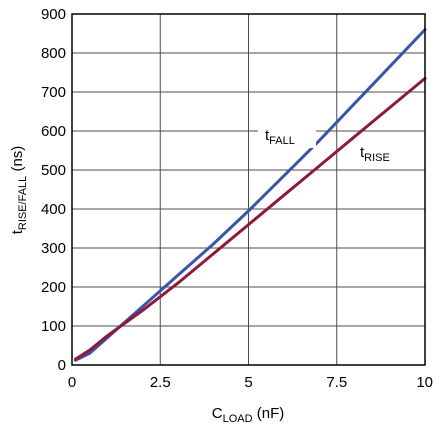 This screenshot has width=440, height=426. What do you see at coordinates (53, 326) in the screenshot?
I see `y-tick-label: 100` at bounding box center [53, 326].